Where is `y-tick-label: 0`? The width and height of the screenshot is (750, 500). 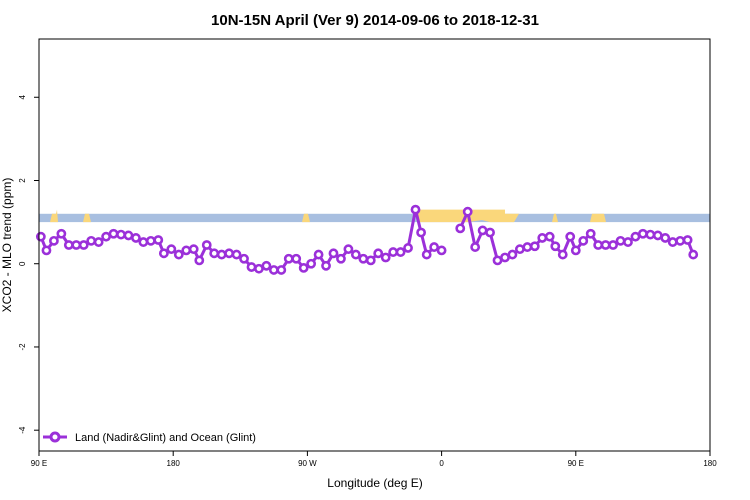 y-tick-label: 0 is located at coordinates (22, 263).